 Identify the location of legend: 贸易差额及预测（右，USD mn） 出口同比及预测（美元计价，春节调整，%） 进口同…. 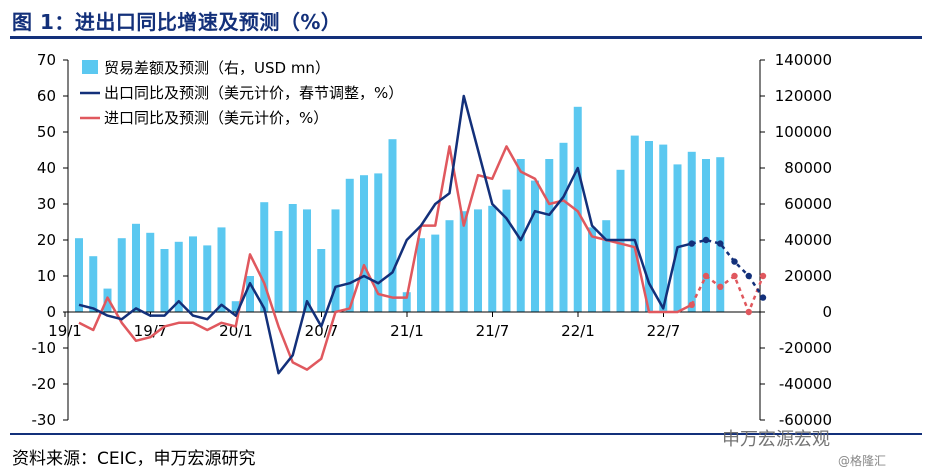
(241, 93).